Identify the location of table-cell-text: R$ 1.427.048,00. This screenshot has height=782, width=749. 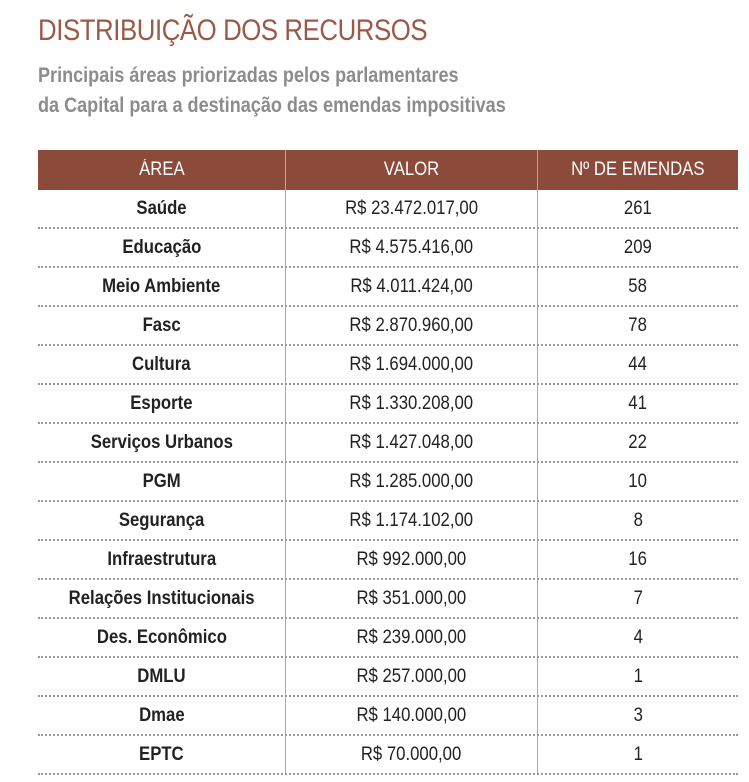
(411, 442).